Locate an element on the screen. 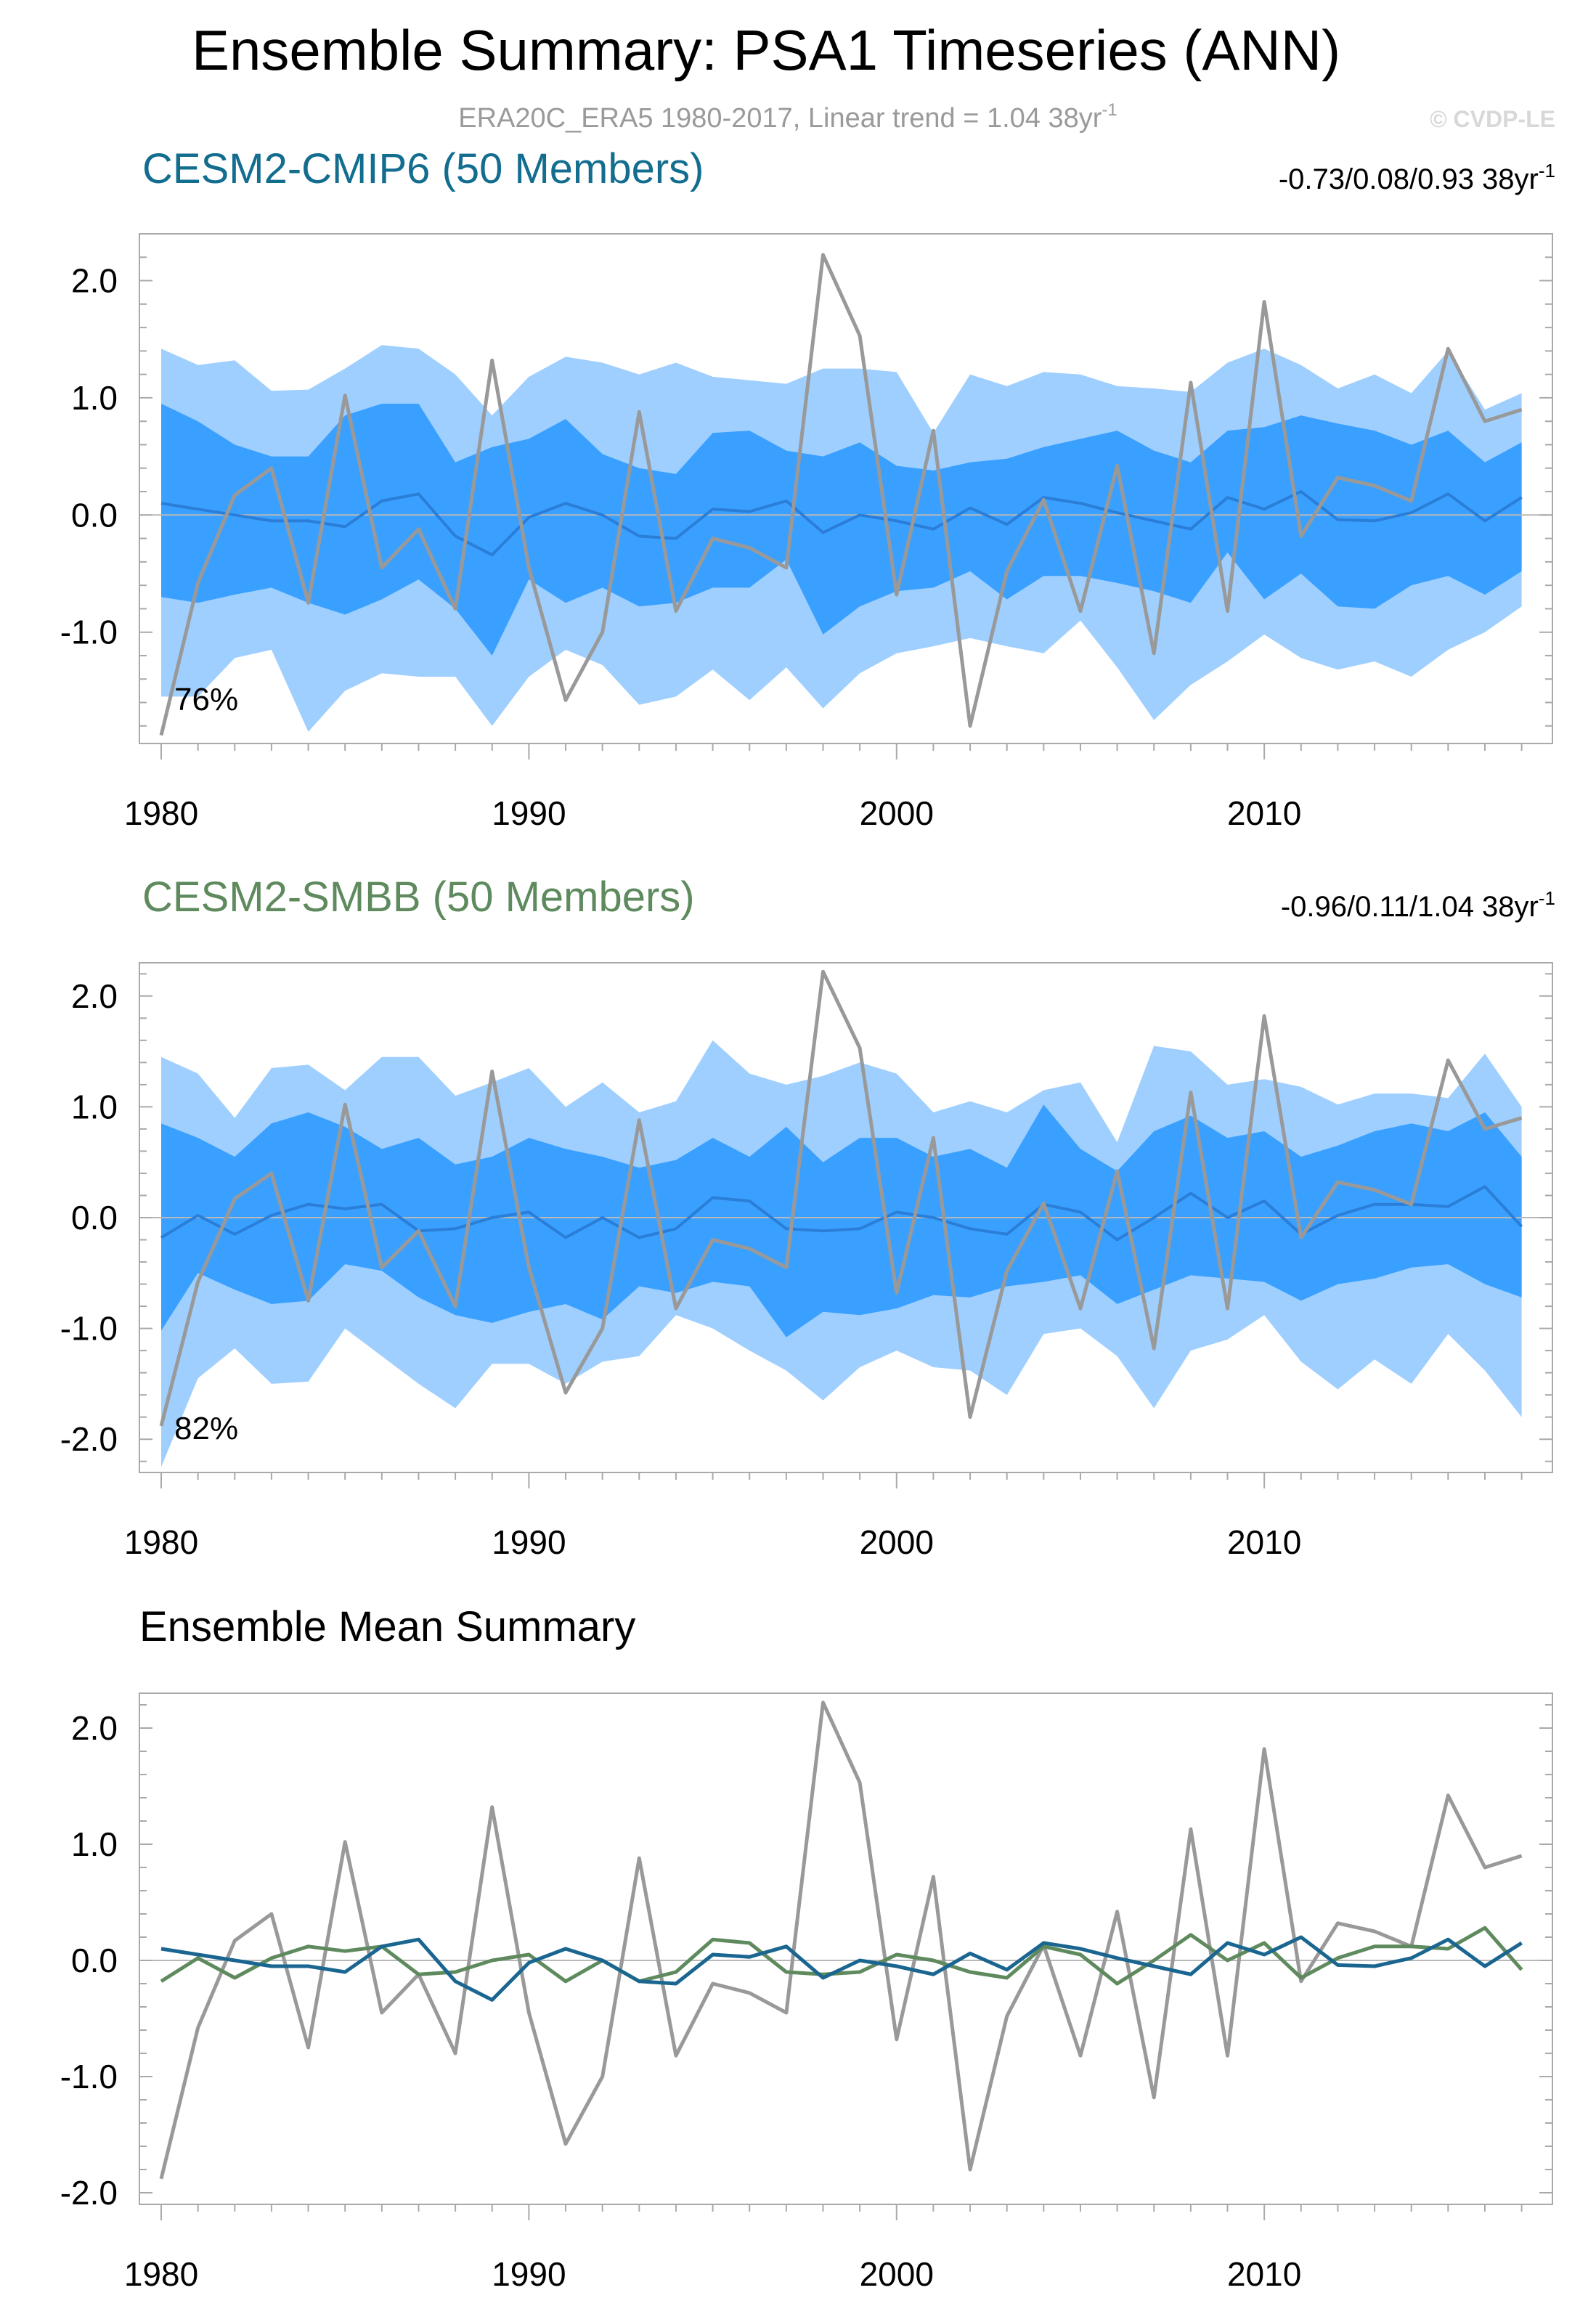 The width and height of the screenshot is (1596, 2314). panel-title: Ensemble Mean Summary is located at coordinates (387, 1627).